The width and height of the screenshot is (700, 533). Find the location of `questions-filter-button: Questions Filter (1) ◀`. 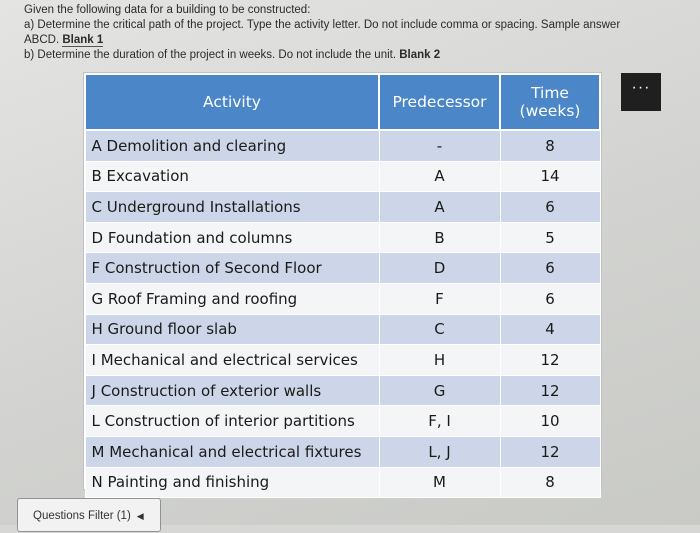

questions-filter-button: Questions Filter (1) ◀ is located at coordinates (89, 515).